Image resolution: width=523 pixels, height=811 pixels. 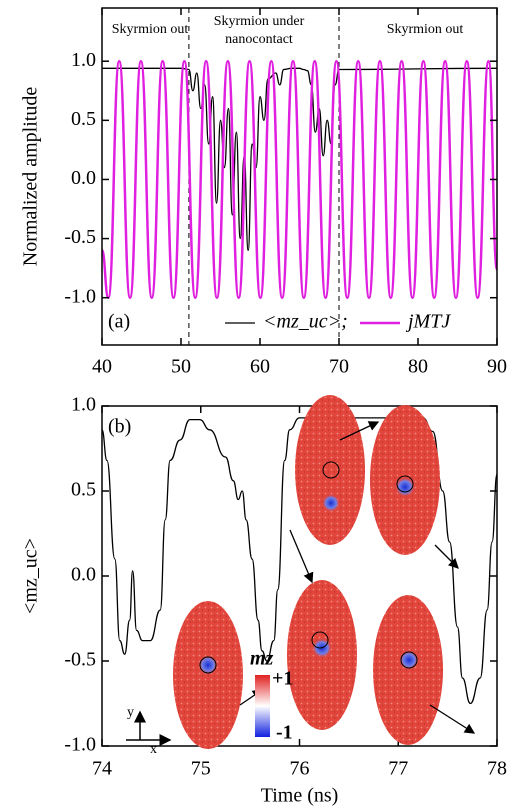 What do you see at coordinates (181, 367) in the screenshot?
I see `x-tick-label: 50` at bounding box center [181, 367].